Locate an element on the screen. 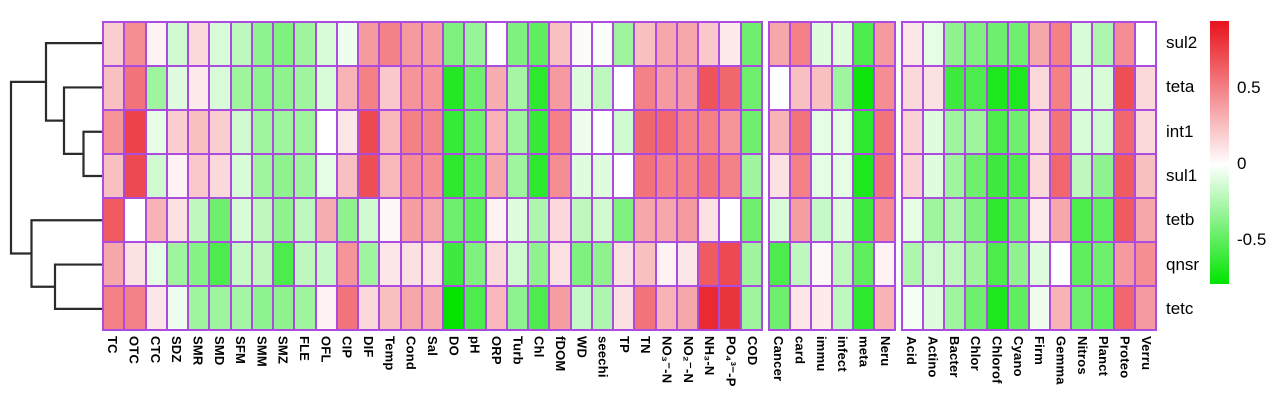  dendrogram-lines is located at coordinates (55, 176).